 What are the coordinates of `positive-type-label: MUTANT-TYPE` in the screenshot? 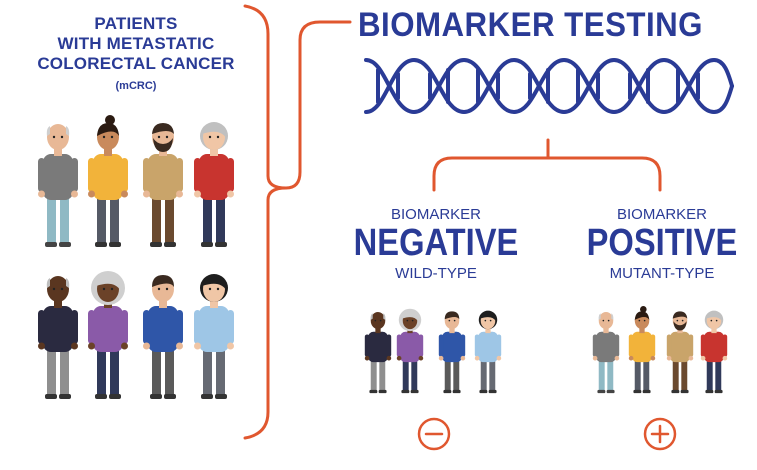 It's located at (662, 273).